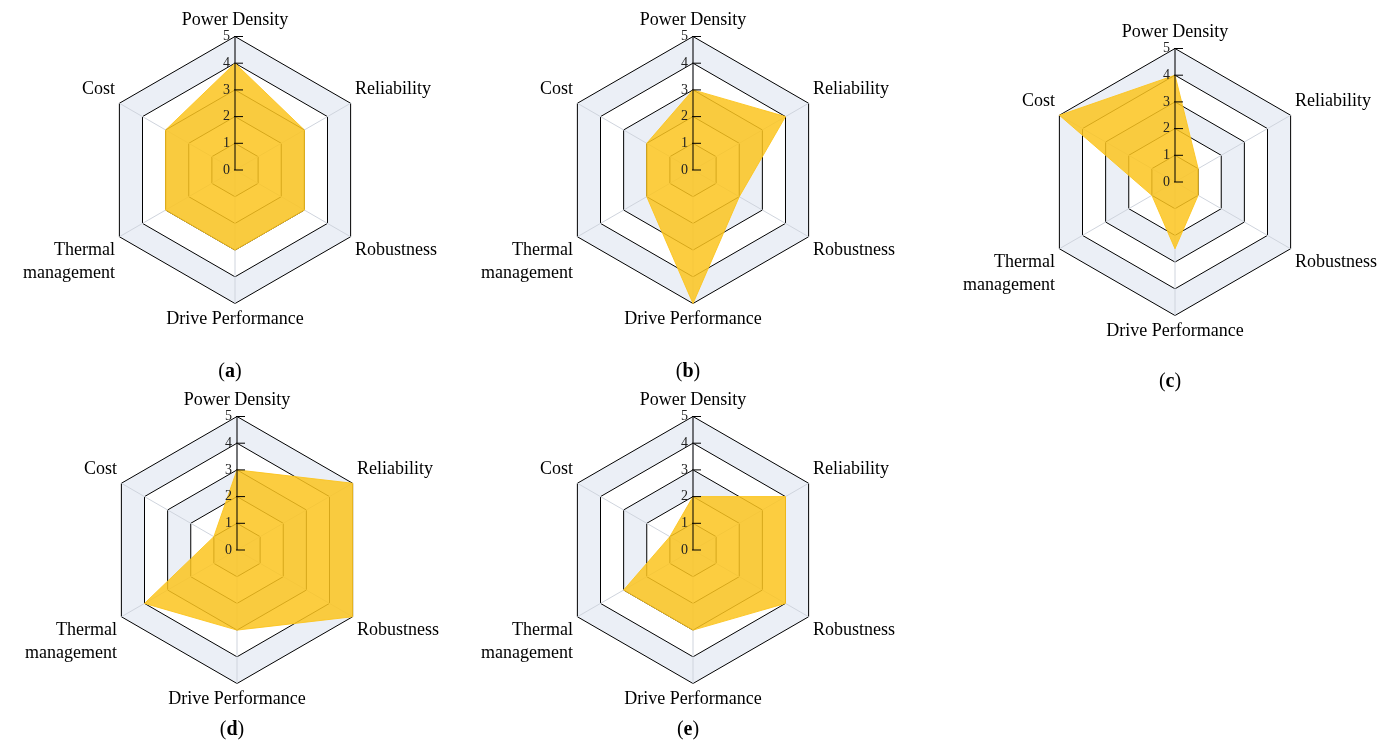 Image resolution: width=1392 pixels, height=742 pixels. What do you see at coordinates (688, 370) in the screenshot?
I see `text: (b)` at bounding box center [688, 370].